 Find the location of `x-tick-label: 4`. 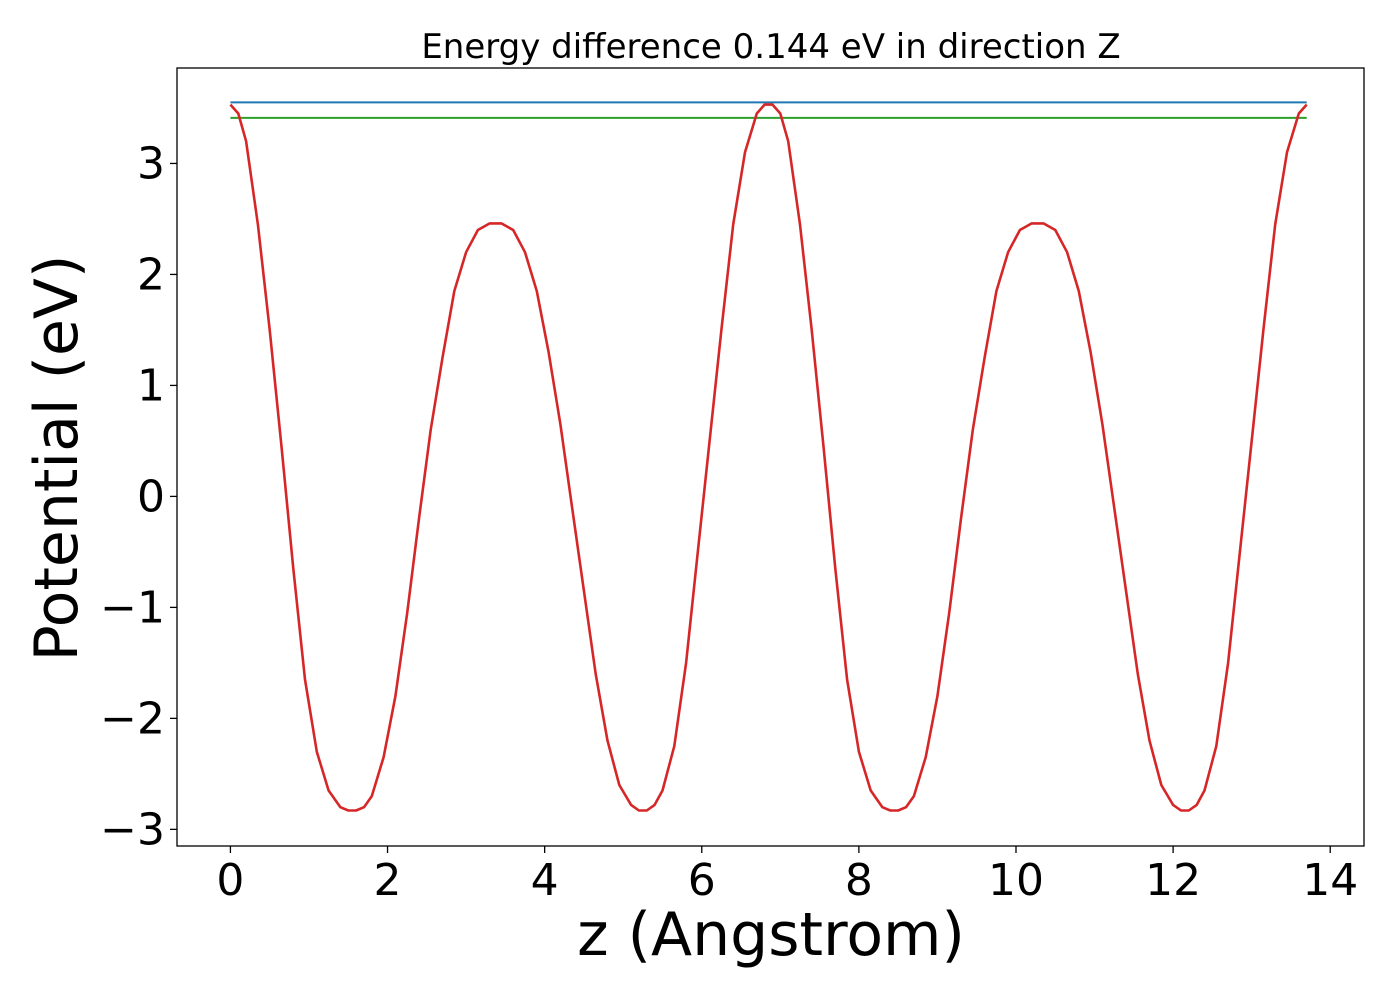

x-tick-label: 4 is located at coordinates (545, 880).